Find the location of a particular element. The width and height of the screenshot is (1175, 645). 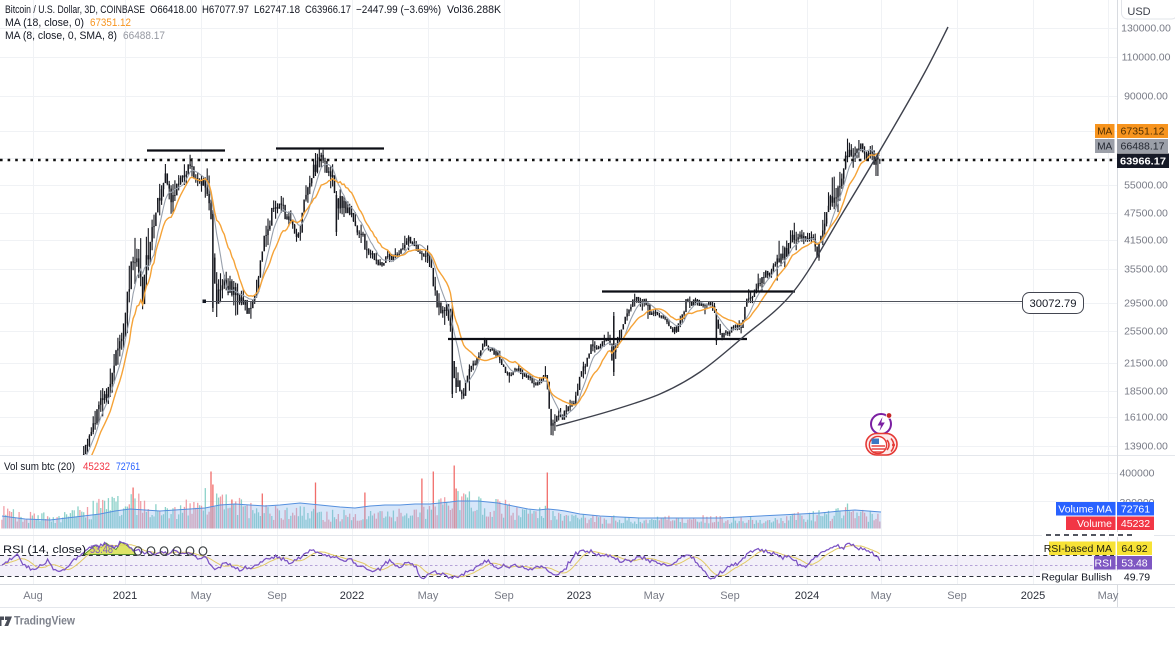

svg-text: RSI is located at coordinates (1103, 564).